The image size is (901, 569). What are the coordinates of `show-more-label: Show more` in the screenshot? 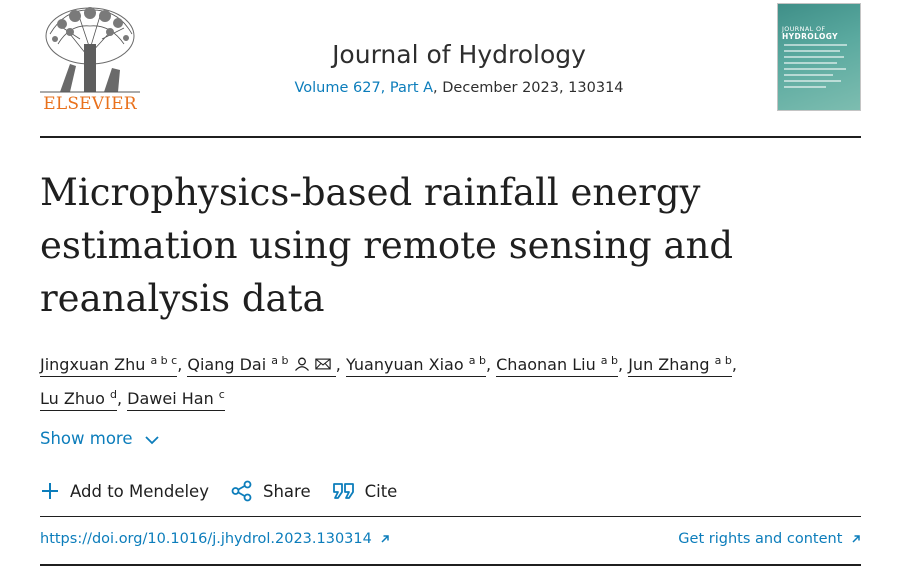 It's located at (86, 438).